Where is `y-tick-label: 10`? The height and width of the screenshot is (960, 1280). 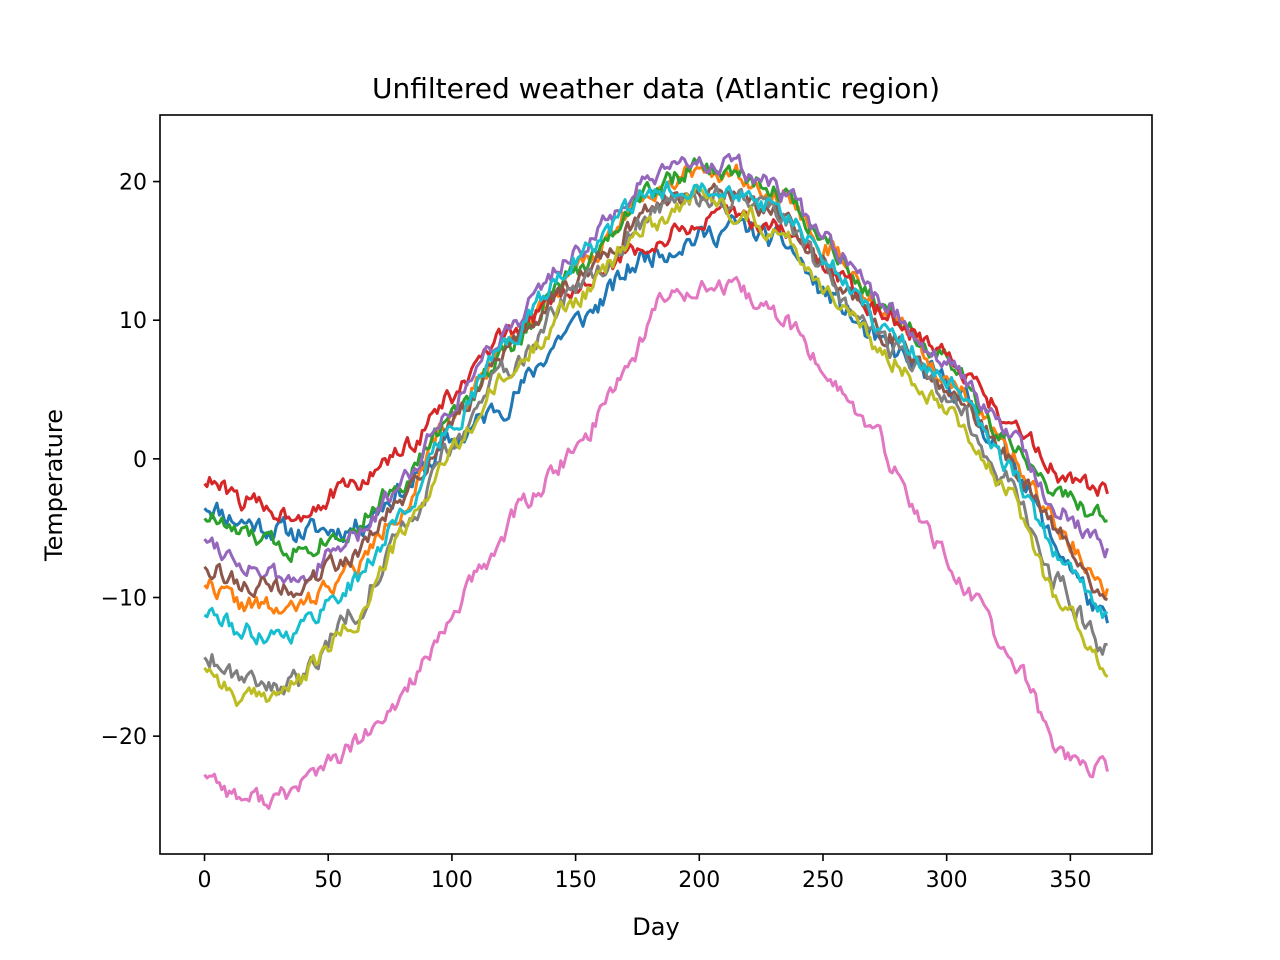 y-tick-label: 10 is located at coordinates (133, 321).